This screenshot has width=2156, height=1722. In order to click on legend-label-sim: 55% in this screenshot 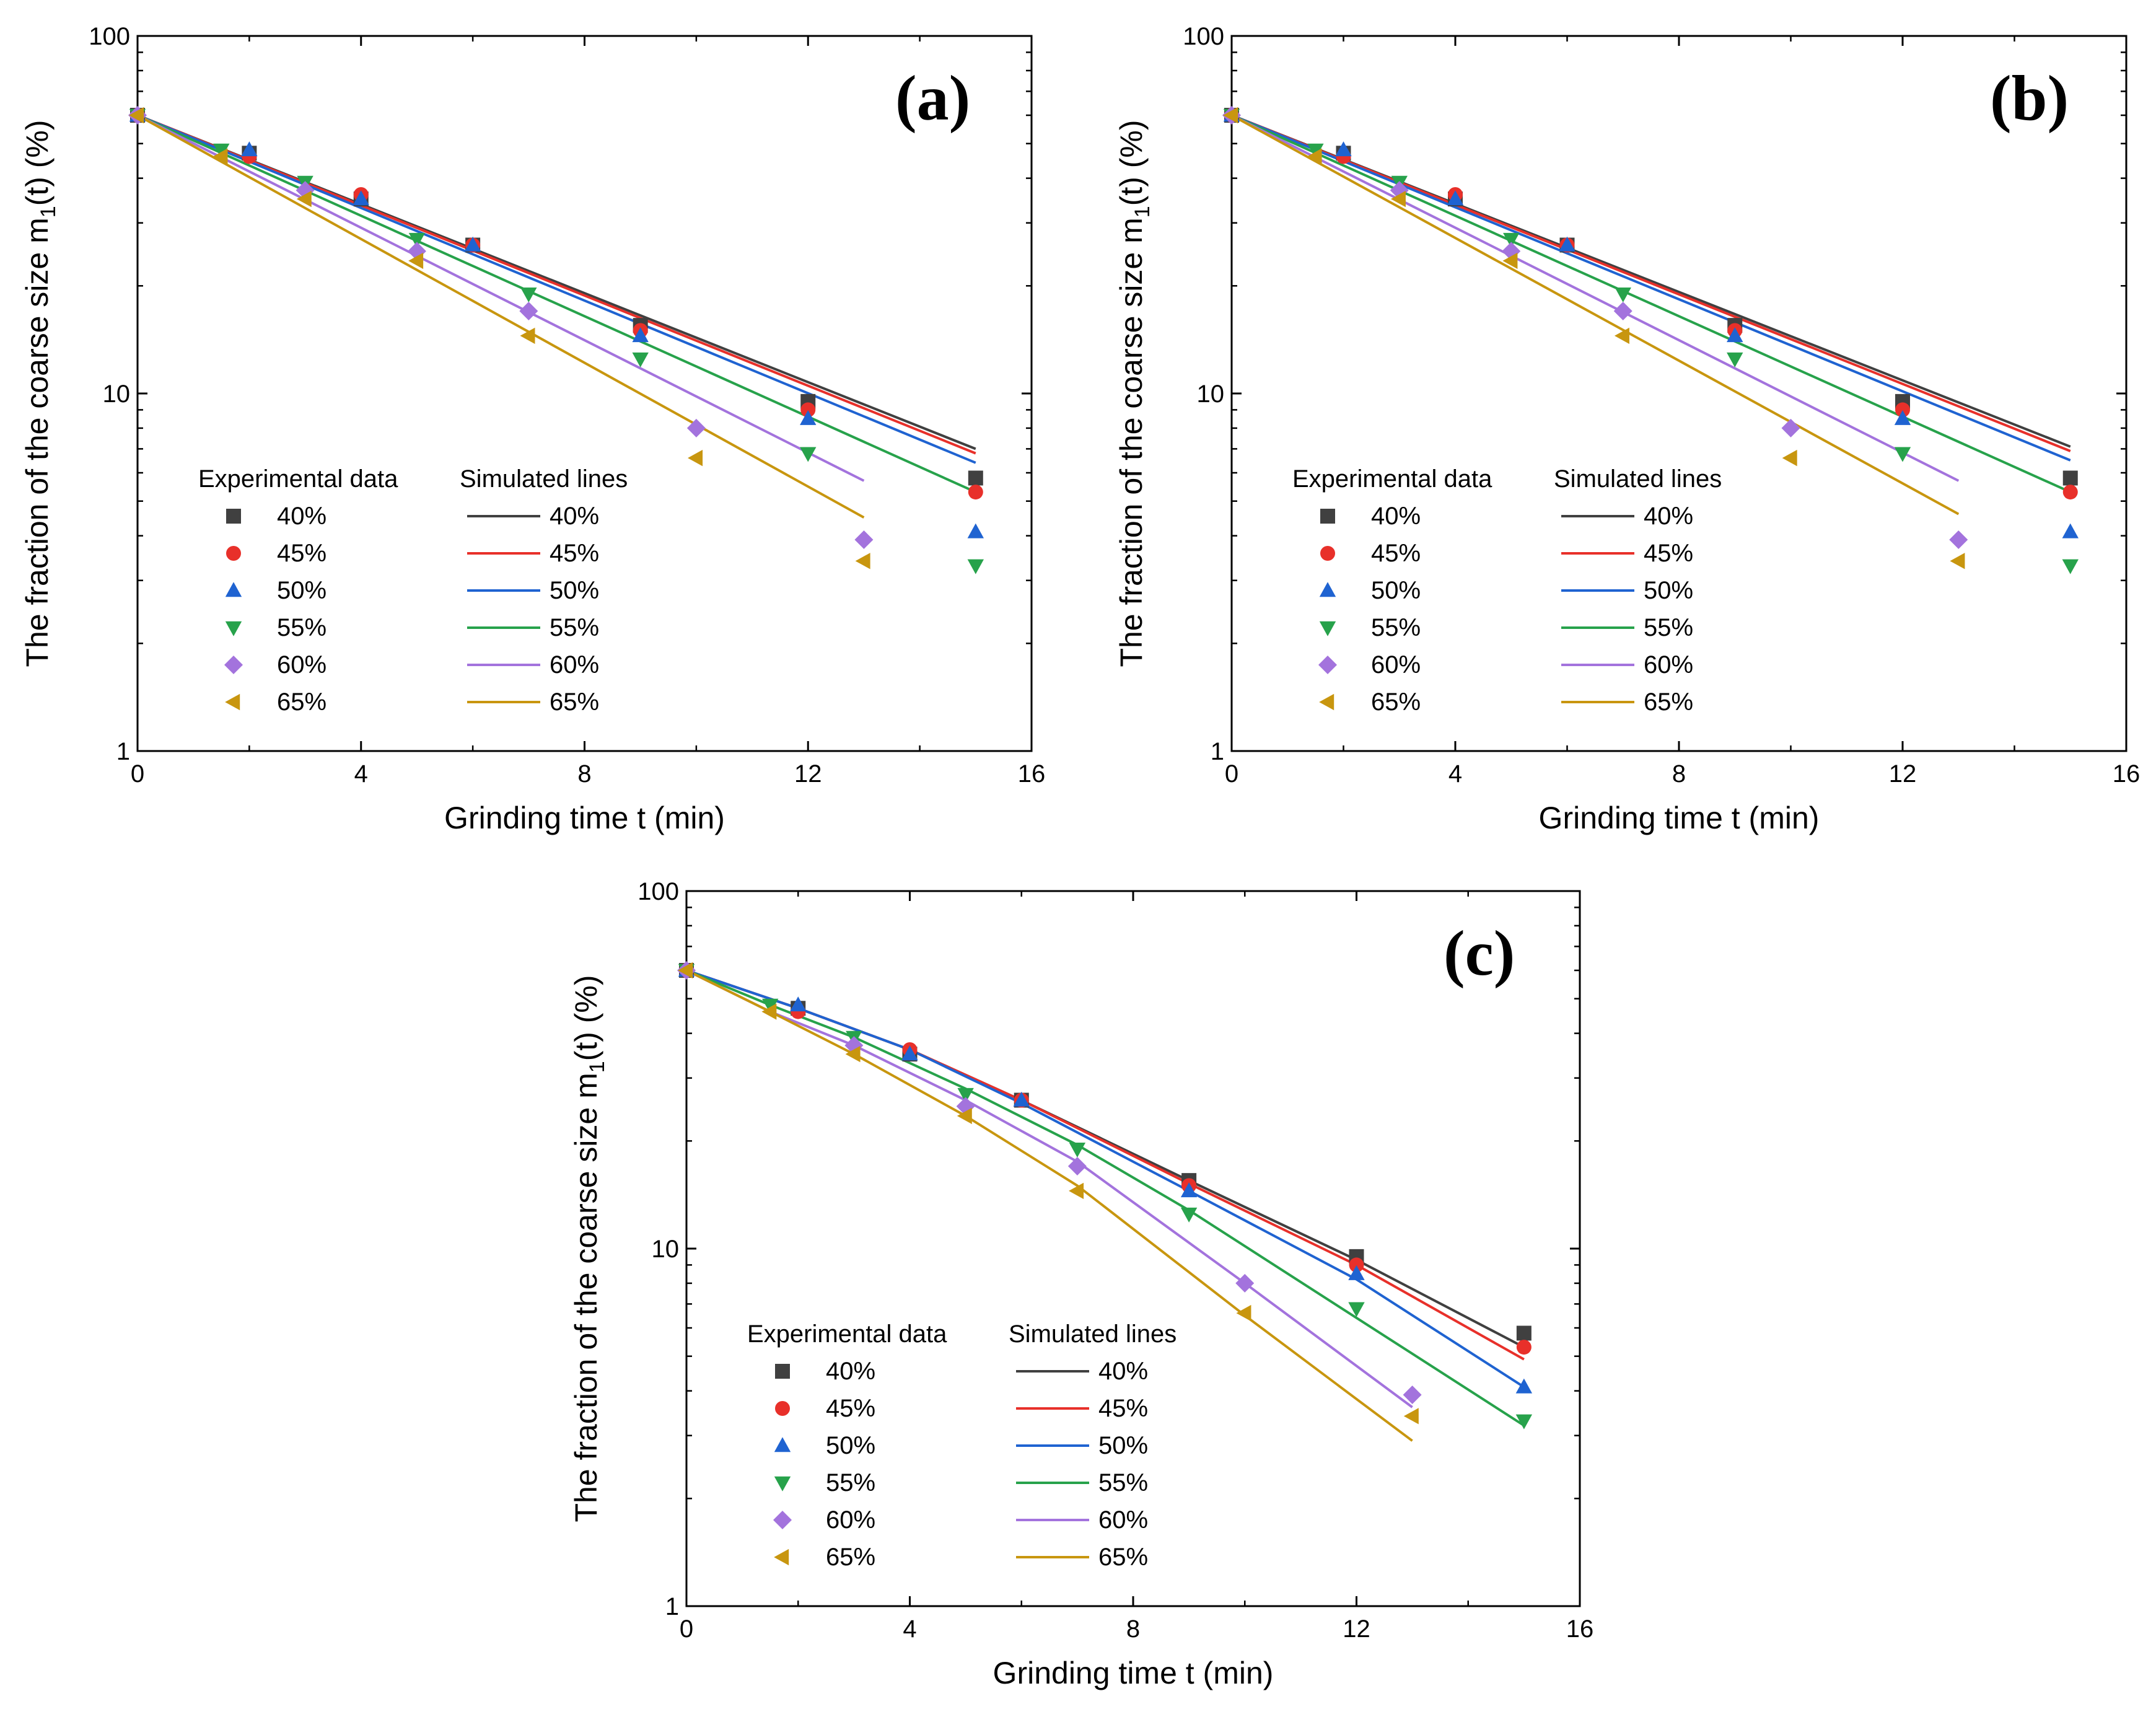, I will do `click(1123, 1482)`.